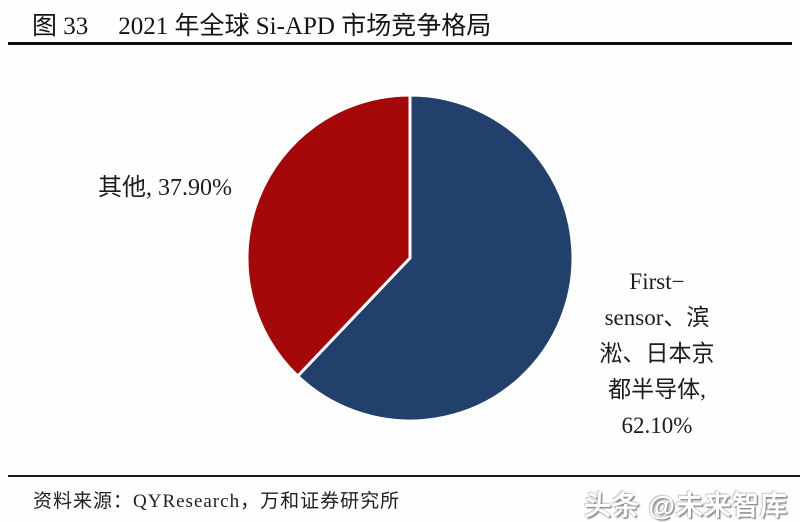 The height and width of the screenshot is (522, 800). Describe the element at coordinates (657, 317) in the screenshot. I see `pie-label-main-line: sensor、滨` at that location.